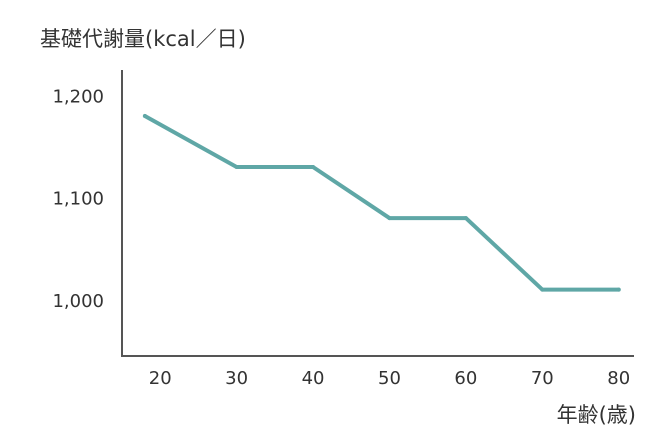  What do you see at coordinates (596, 415) in the screenshot?
I see `x-axis-label: 年齢(歳)` at bounding box center [596, 415].